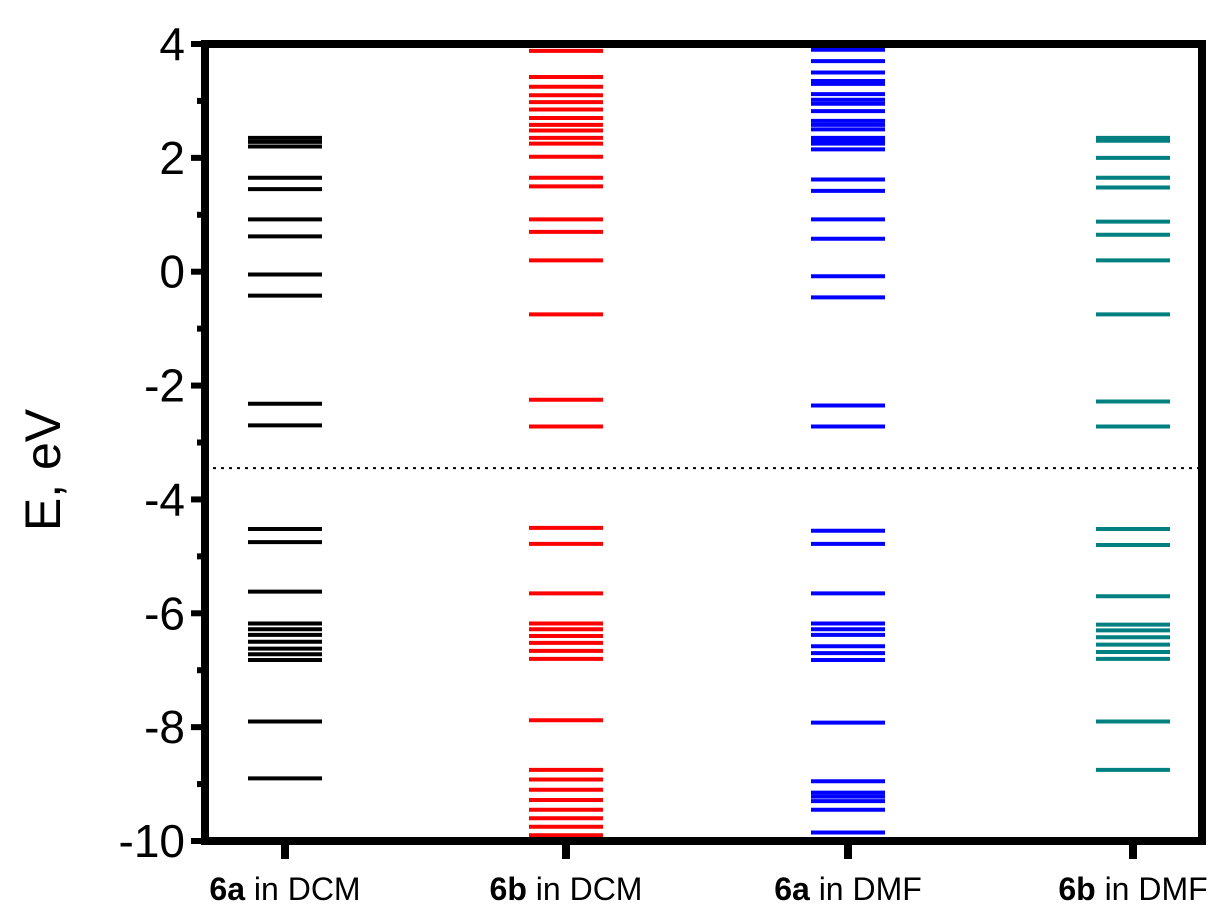  I want to click on x-category-solvent-0: in DCM, so click(303, 889).